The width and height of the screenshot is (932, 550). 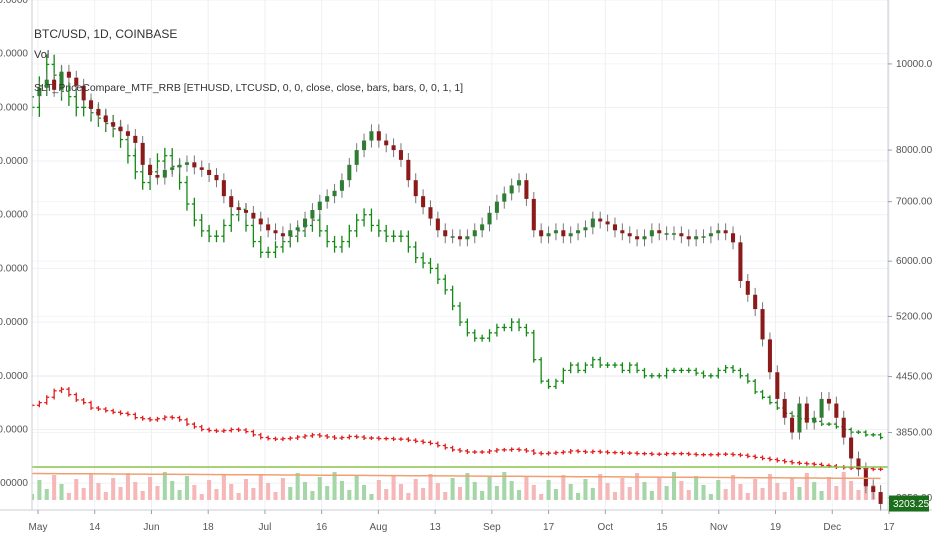 I want to click on left-tick-label: 200.0000, so click(x=14, y=376).